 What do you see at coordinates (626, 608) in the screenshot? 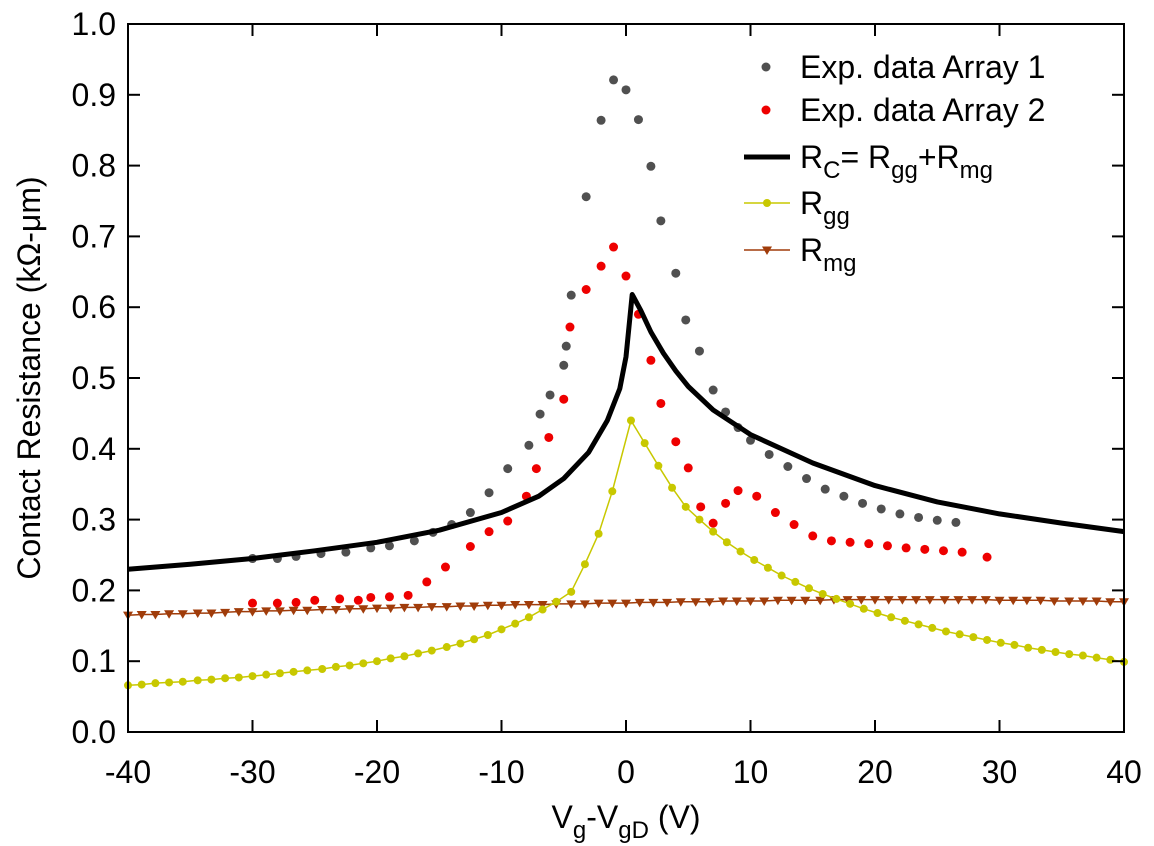
I see `series-rmg` at bounding box center [626, 608].